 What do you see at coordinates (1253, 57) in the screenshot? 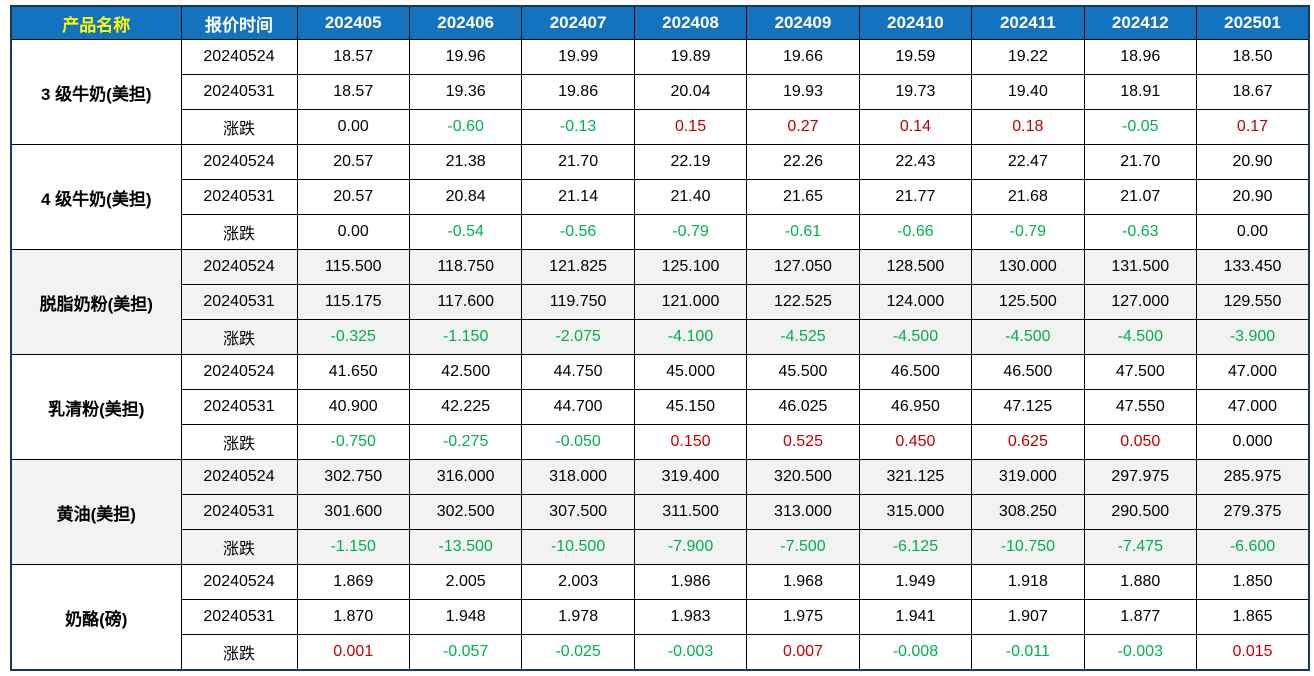
I see `price-value-cell: 18.50` at bounding box center [1253, 57].